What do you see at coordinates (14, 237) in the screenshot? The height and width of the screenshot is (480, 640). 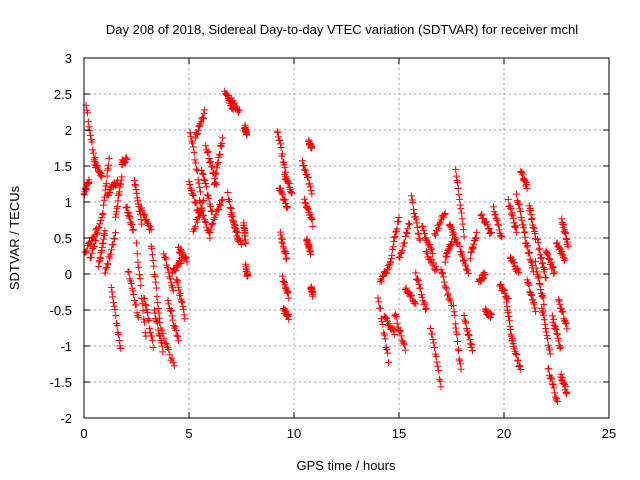 I see `y-axis-label: SDTVAR / TECUs` at bounding box center [14, 237].